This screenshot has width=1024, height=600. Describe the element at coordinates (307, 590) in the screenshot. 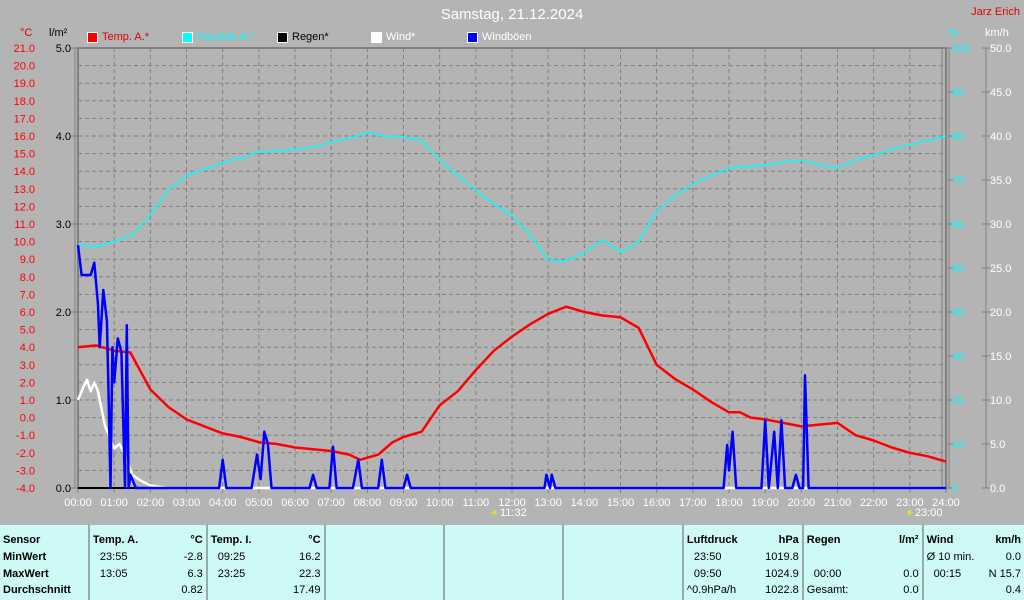

I see `cell-value: 17.49` at that location.